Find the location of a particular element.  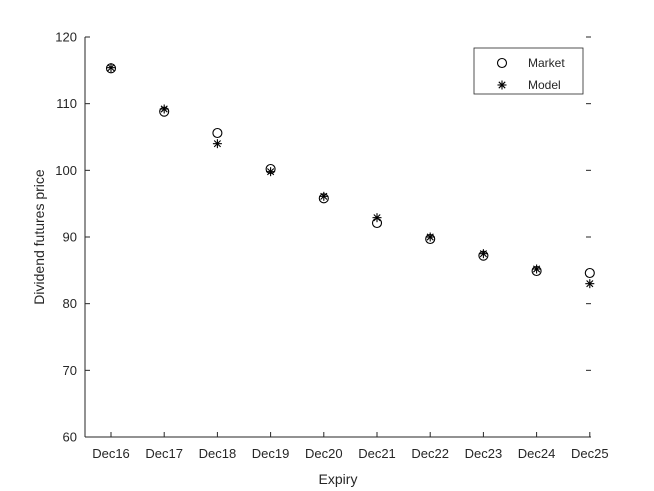

x-tick-label: Dec25 is located at coordinates (590, 453).